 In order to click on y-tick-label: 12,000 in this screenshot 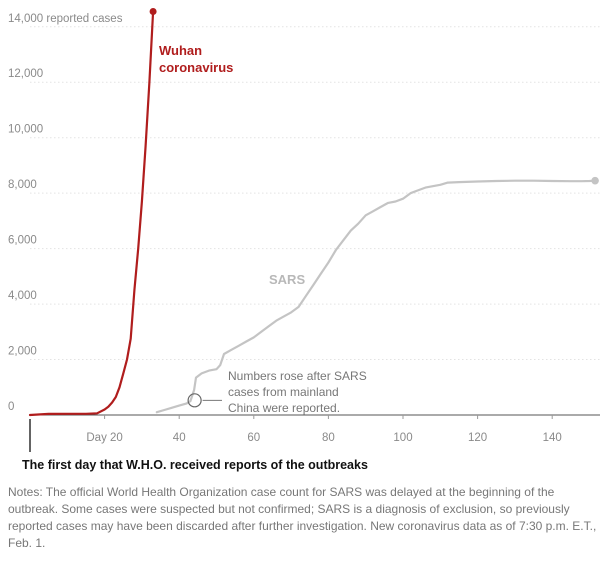, I will do `click(25, 74)`.